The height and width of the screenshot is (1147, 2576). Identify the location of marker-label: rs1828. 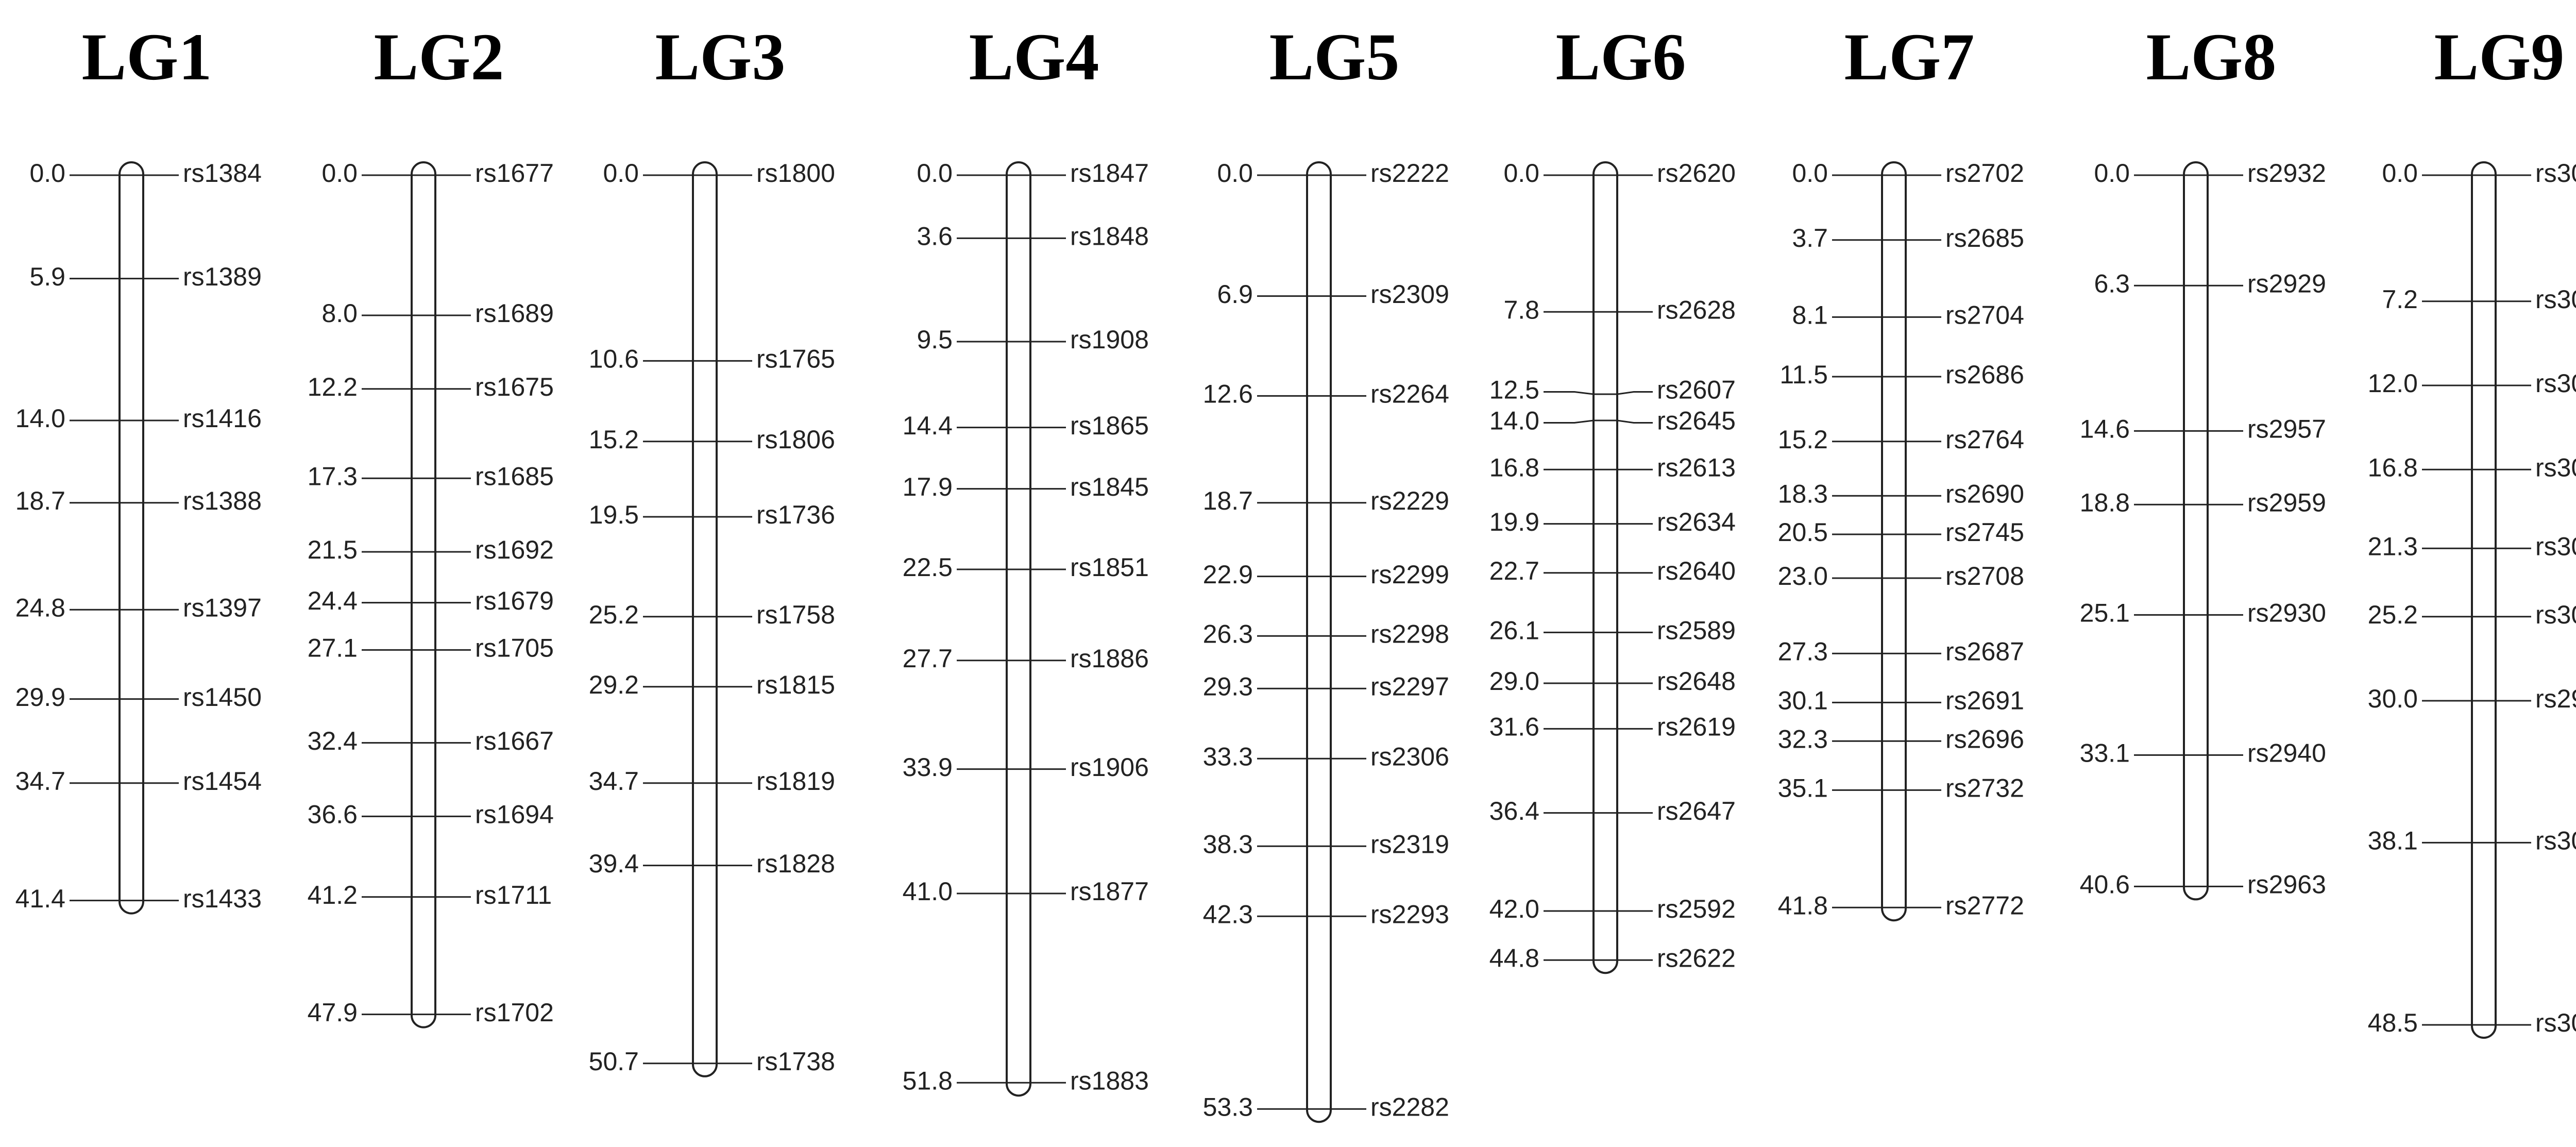
(795, 864).